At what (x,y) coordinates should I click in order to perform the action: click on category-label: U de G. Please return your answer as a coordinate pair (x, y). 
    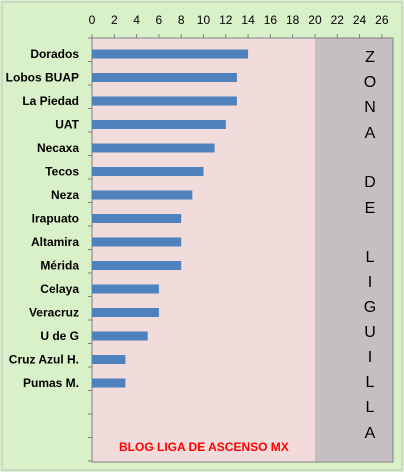
    Looking at the image, I should click on (59, 336).